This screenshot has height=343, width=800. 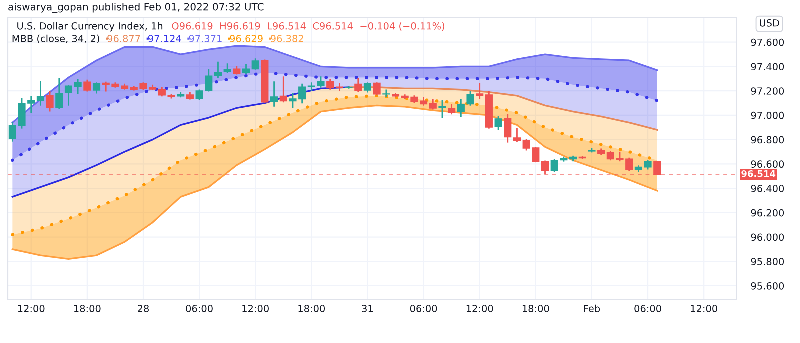 I want to click on x-tick-label: Feb, so click(x=592, y=308).